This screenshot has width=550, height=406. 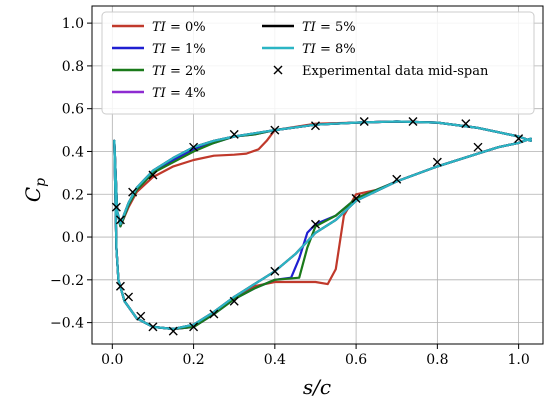 I want to click on x-tick-label: 0.2, so click(x=193, y=360).